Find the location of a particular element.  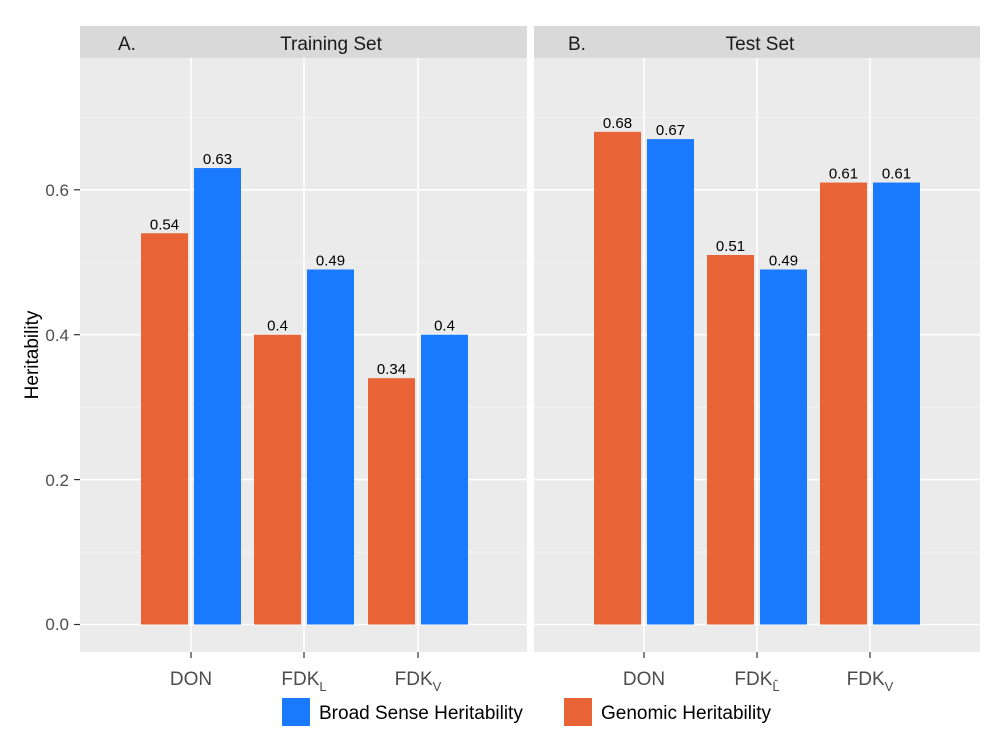

panel-a-strip is located at coordinates (303, 42).